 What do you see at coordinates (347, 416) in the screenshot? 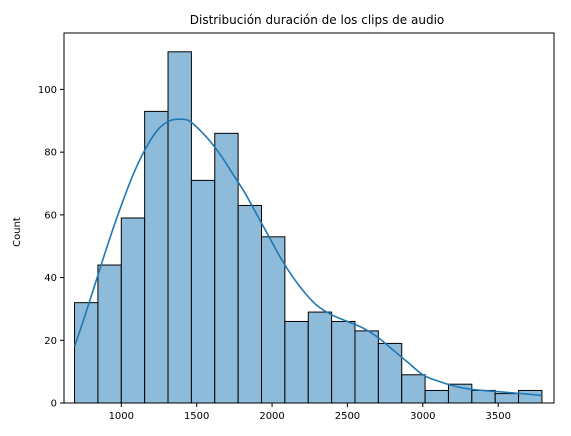
I see `x-tick-label: 2500` at bounding box center [347, 416].